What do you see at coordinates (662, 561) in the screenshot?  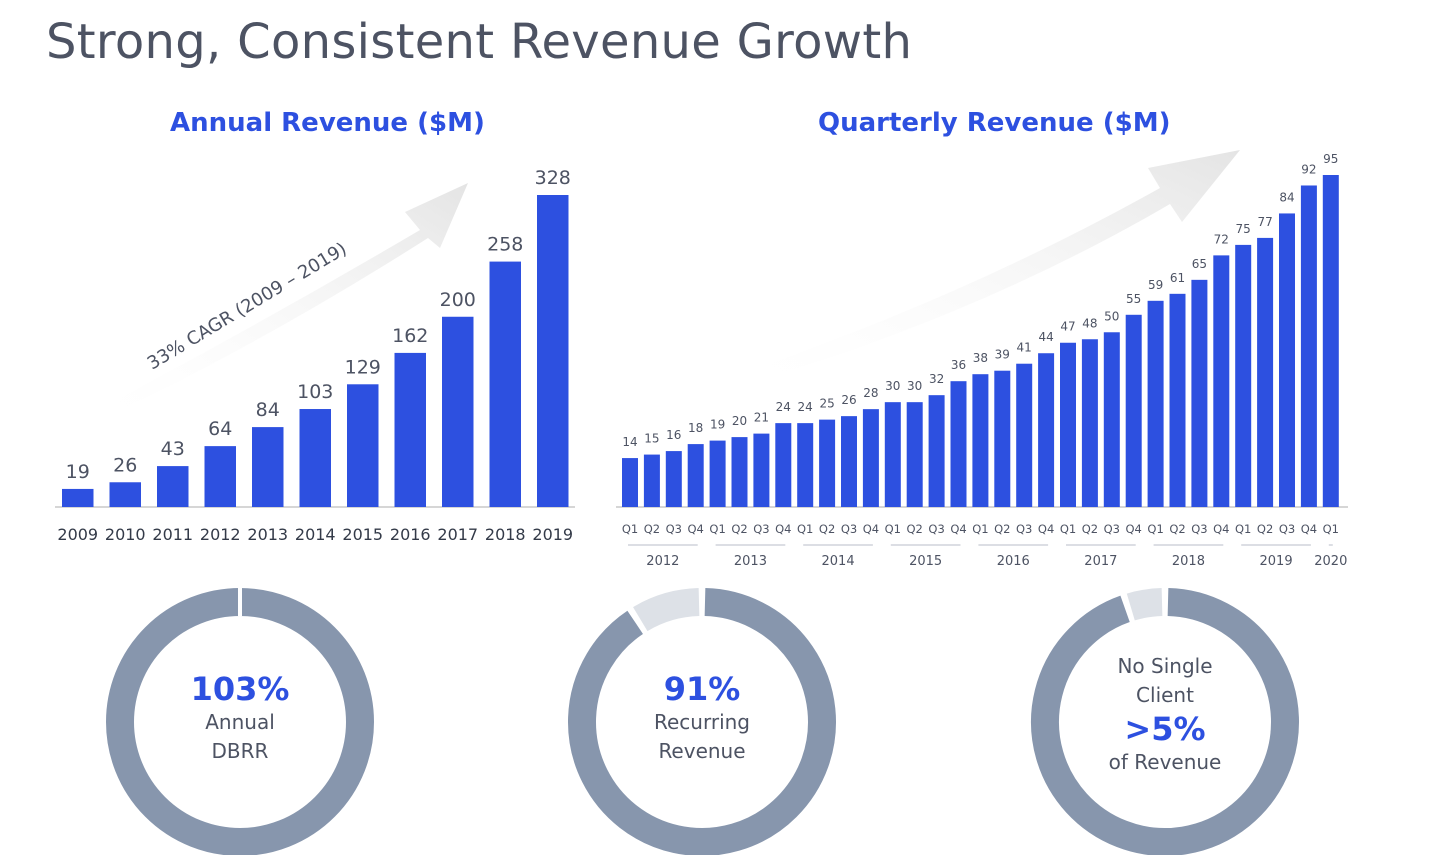 I see `year-group-label: 2012` at bounding box center [662, 561].